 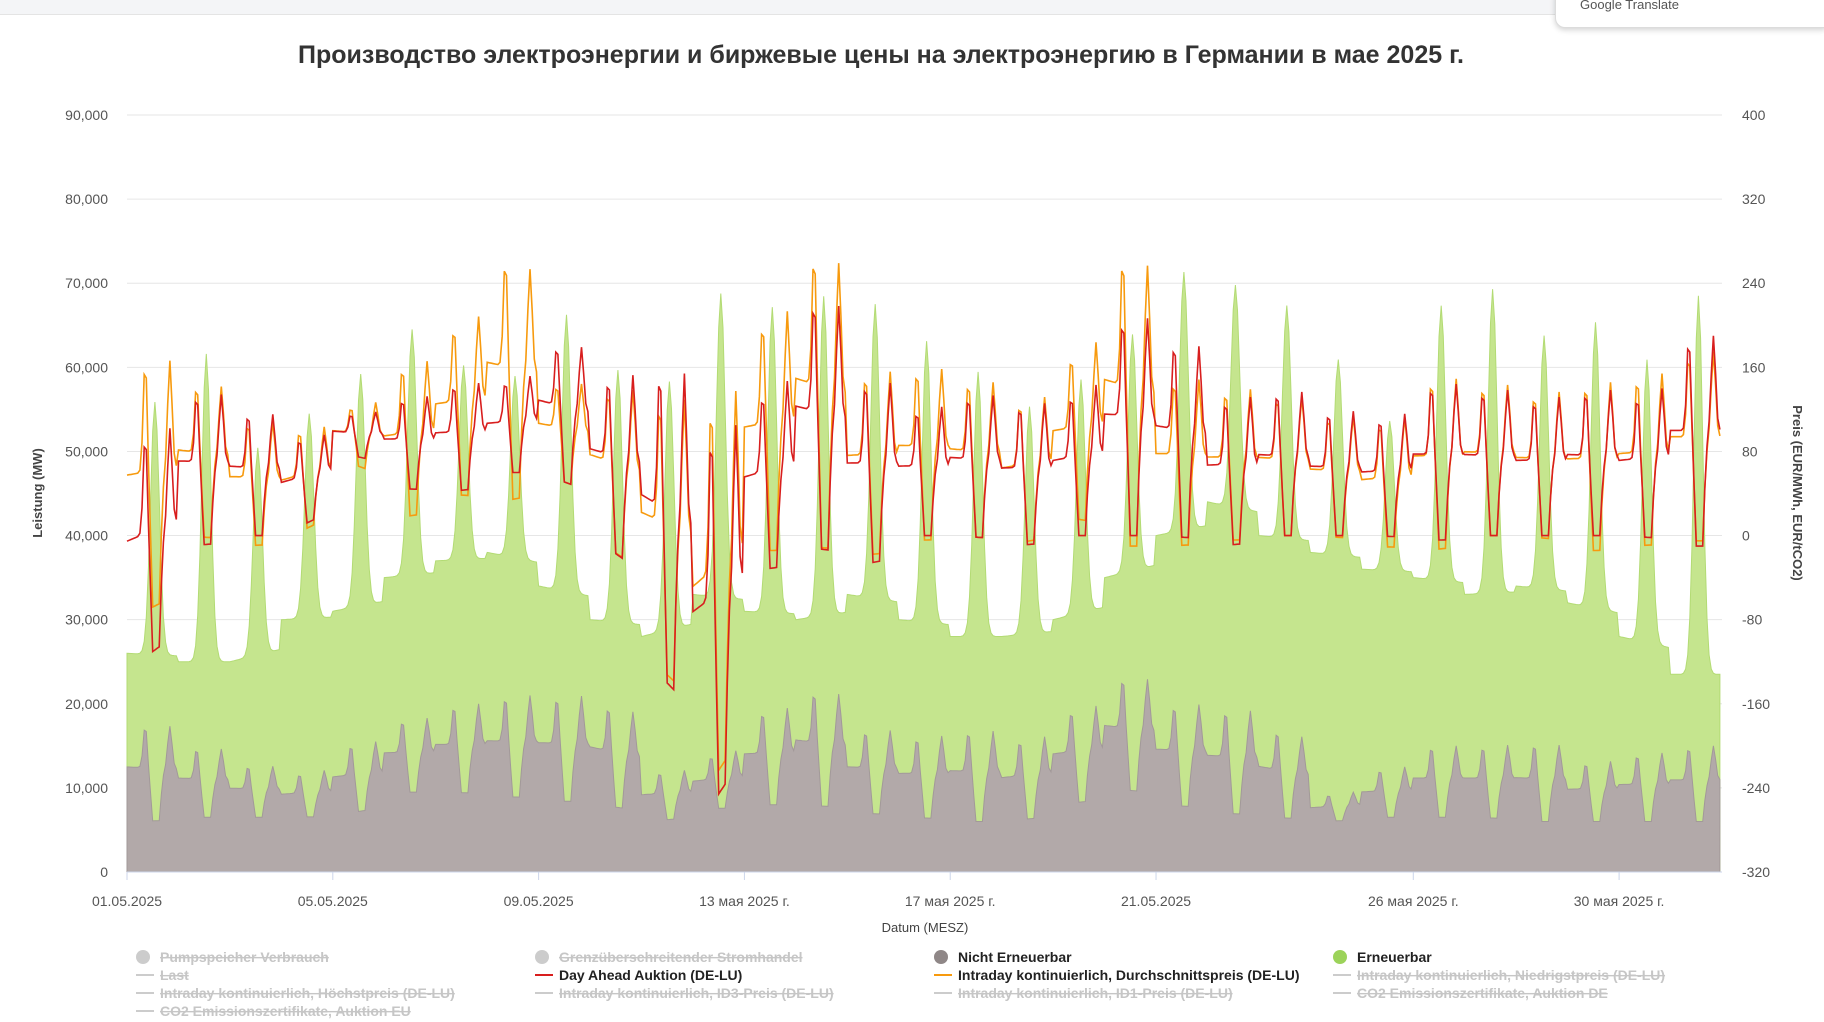 What do you see at coordinates (86, 283) in the screenshot?
I see `y-left-tick-label: 70,000` at bounding box center [86, 283].